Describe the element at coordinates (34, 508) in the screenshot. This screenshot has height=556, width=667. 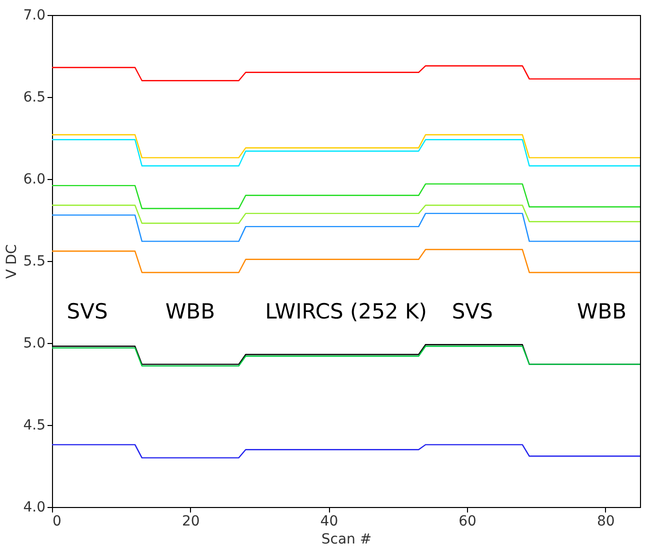
I see `y-tick-label: 4.0` at that location.